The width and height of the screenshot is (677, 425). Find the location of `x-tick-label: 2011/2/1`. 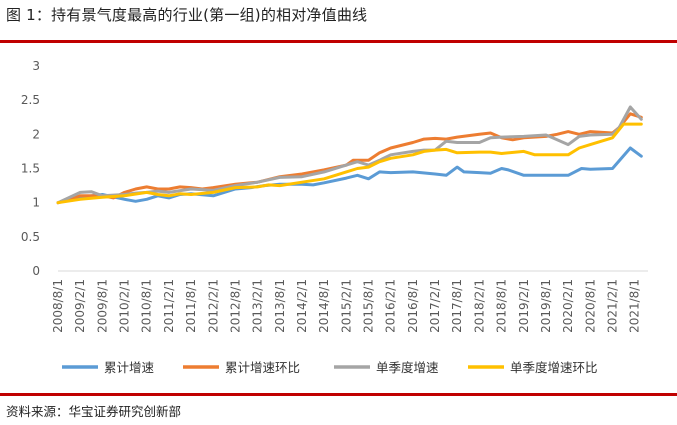

x-tick-label: 2011/2/1 is located at coordinates (169, 306).